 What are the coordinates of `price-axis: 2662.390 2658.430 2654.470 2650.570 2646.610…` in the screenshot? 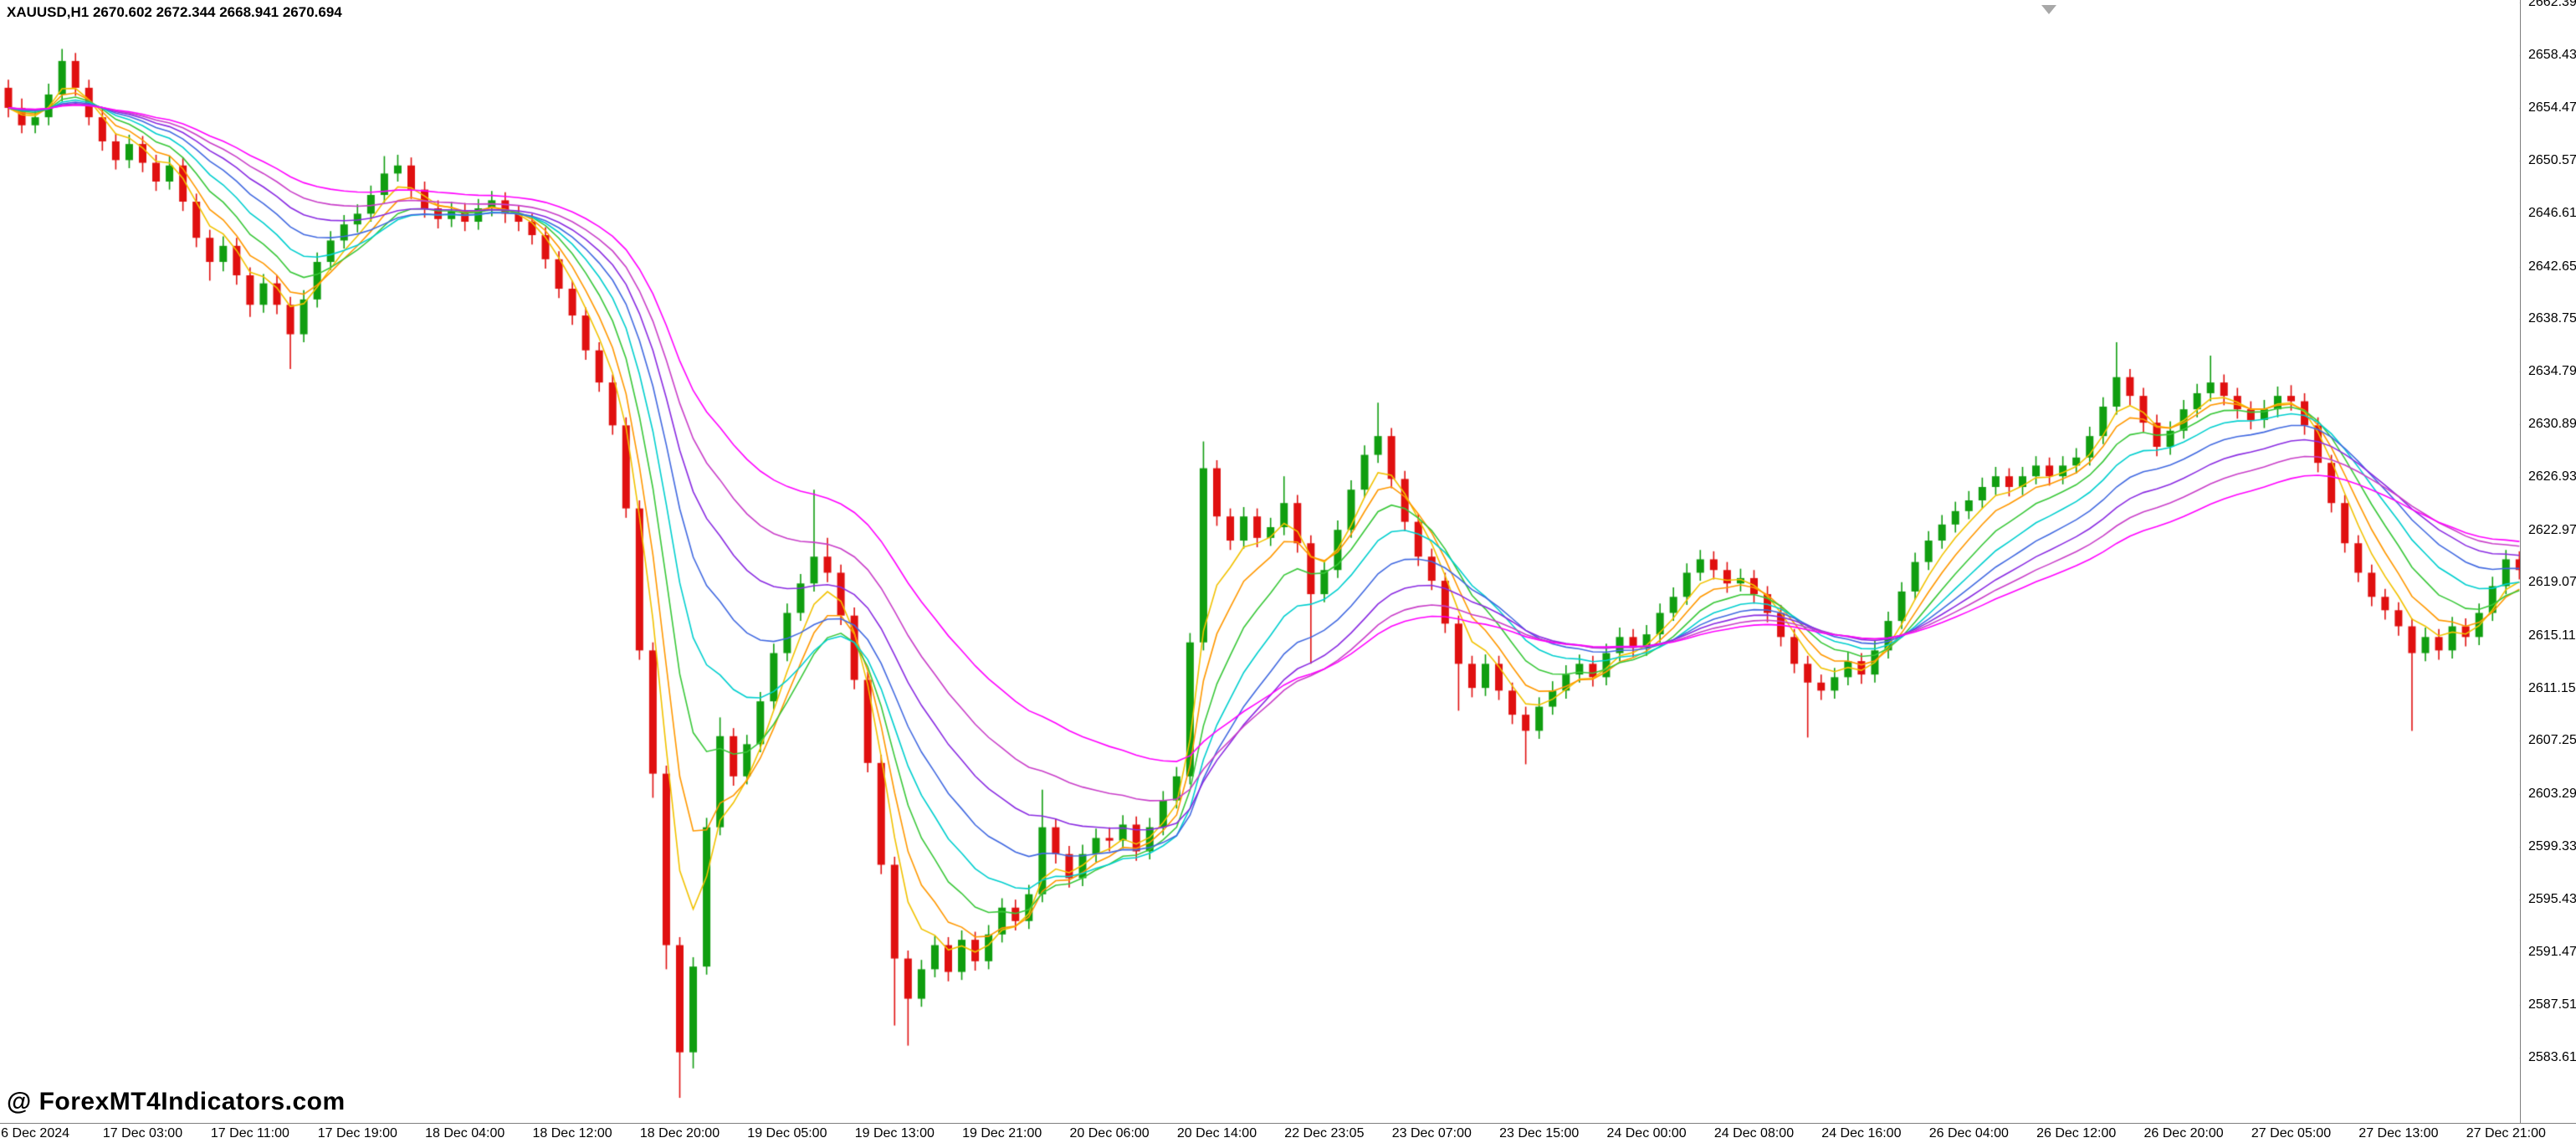 It's located at (2548, 561).